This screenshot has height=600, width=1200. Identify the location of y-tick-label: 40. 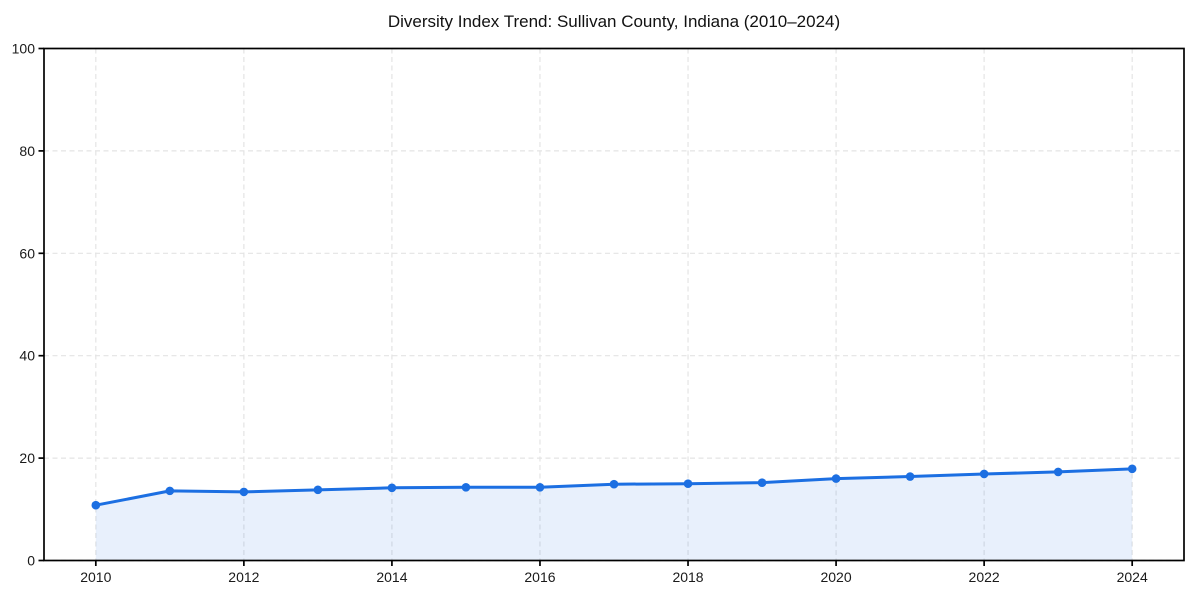
(27, 356).